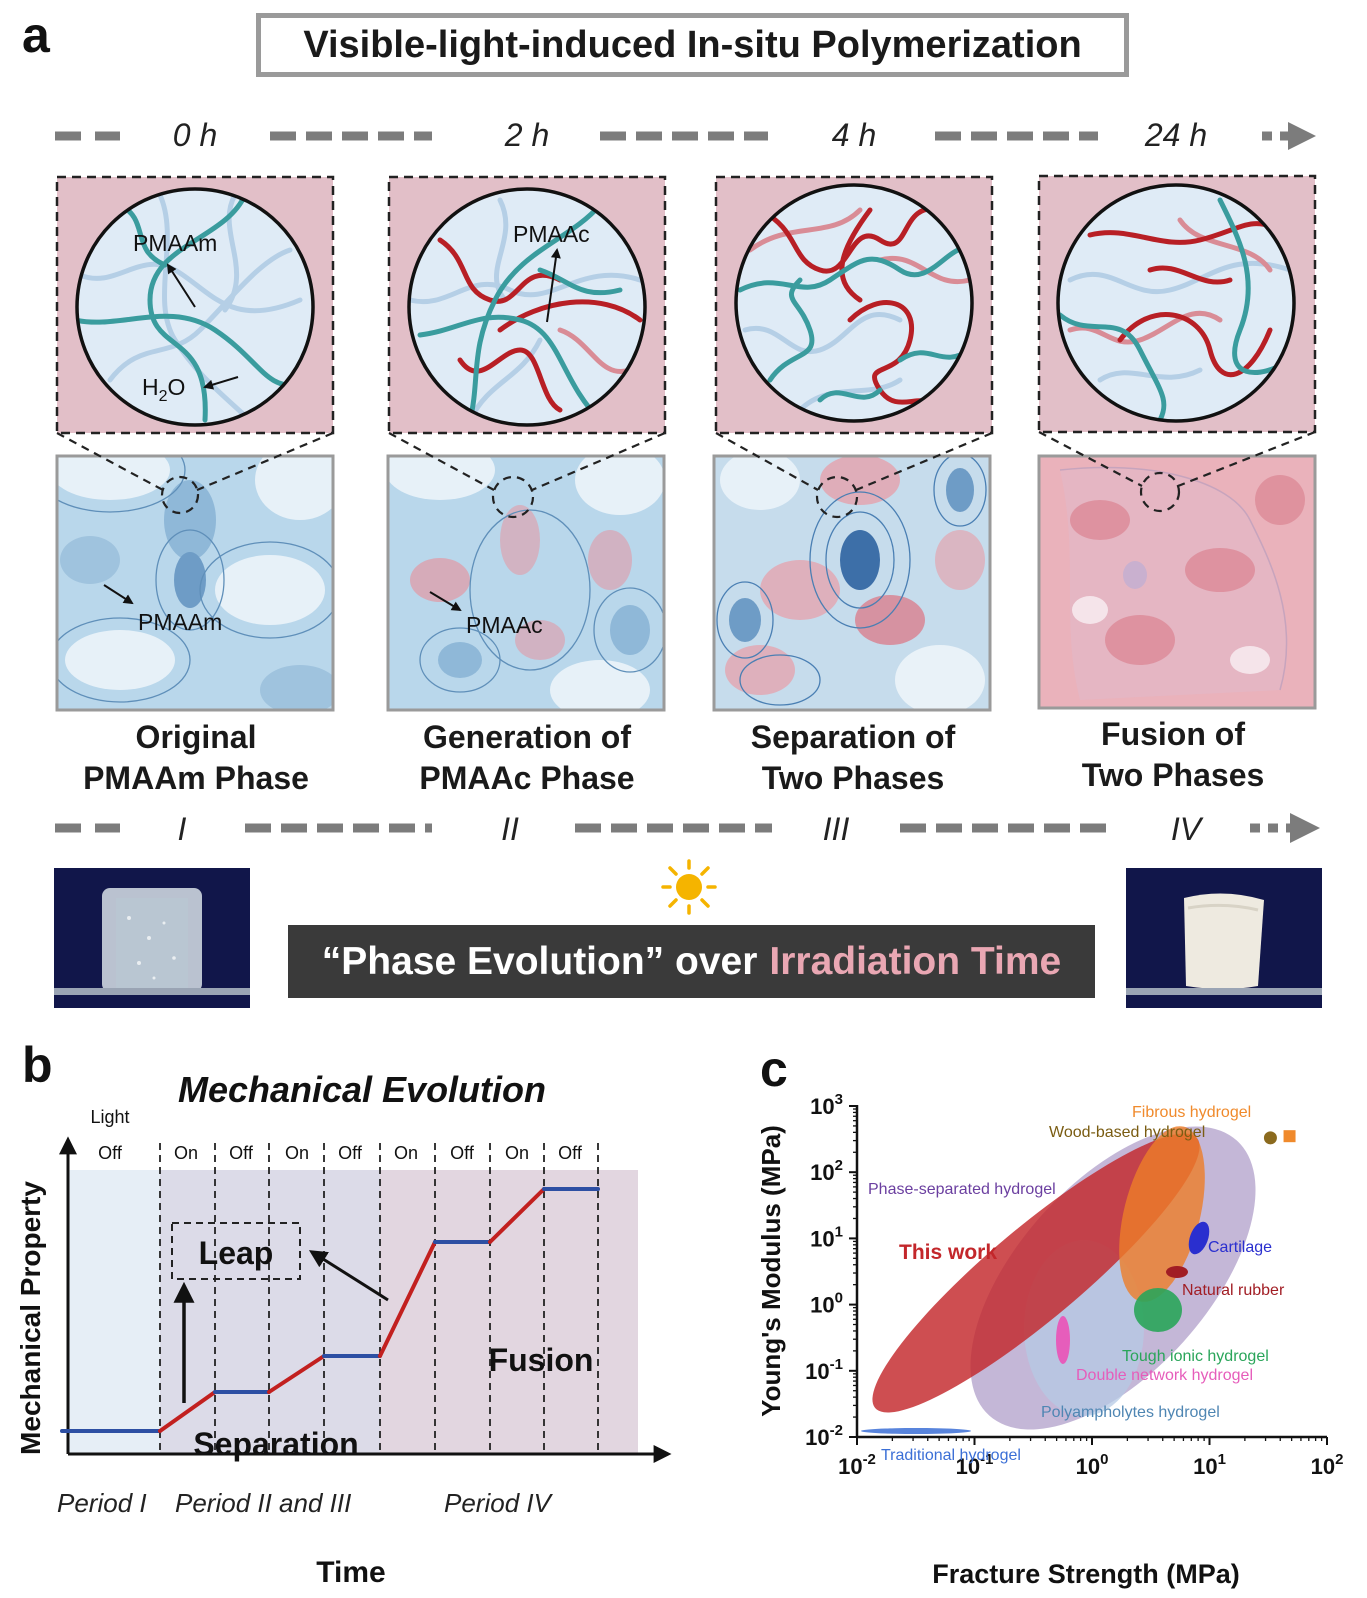 This screenshot has height=1598, width=1367. Describe the element at coordinates (1177, 1272) in the screenshot. I see `region-natural-rubber` at that location.